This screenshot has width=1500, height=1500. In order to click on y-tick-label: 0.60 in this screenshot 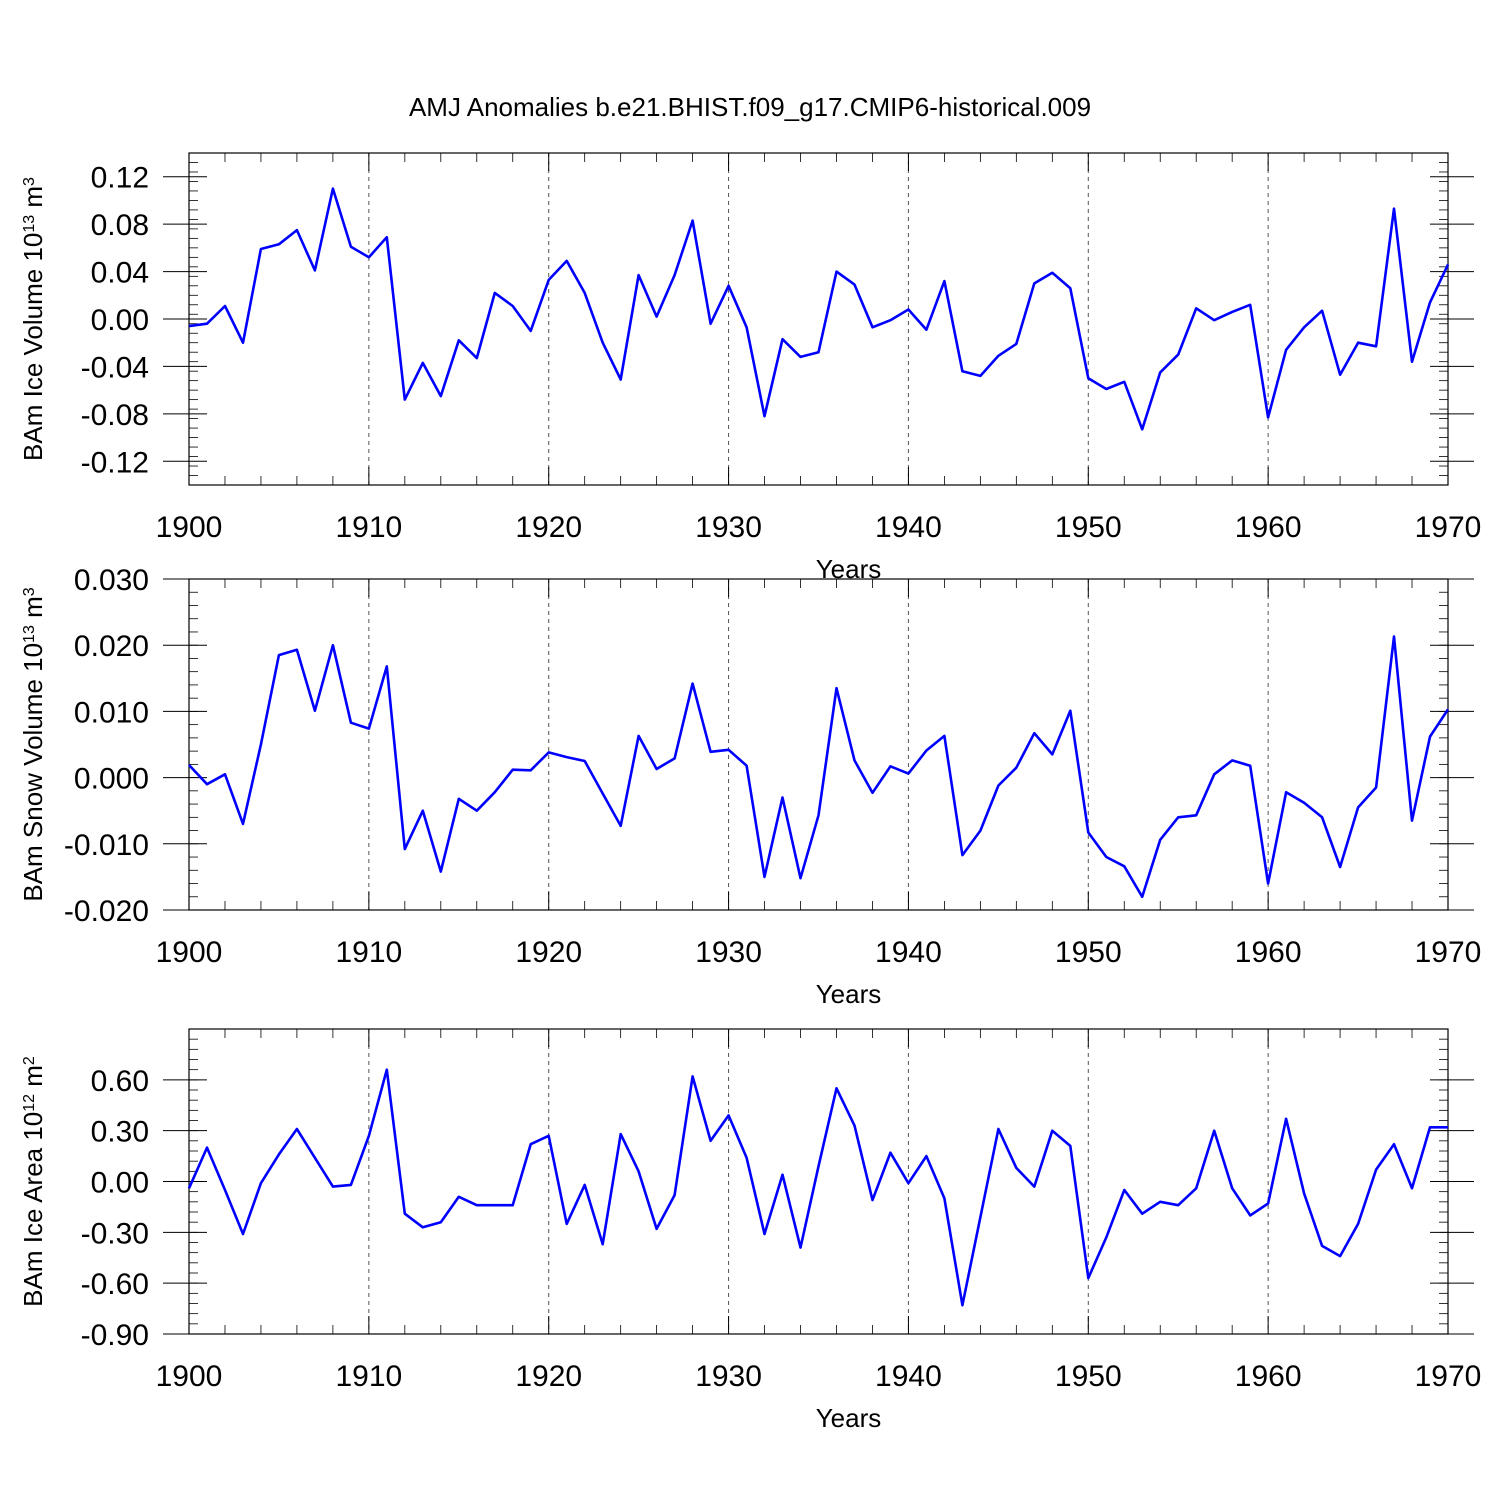, I will do `click(120, 1081)`.